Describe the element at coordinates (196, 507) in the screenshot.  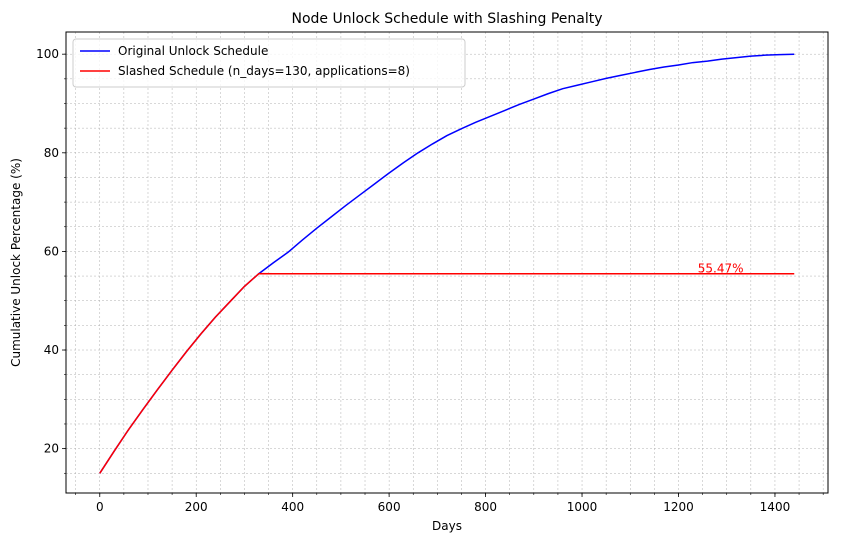
I see `x-tick-label: 200` at that location.